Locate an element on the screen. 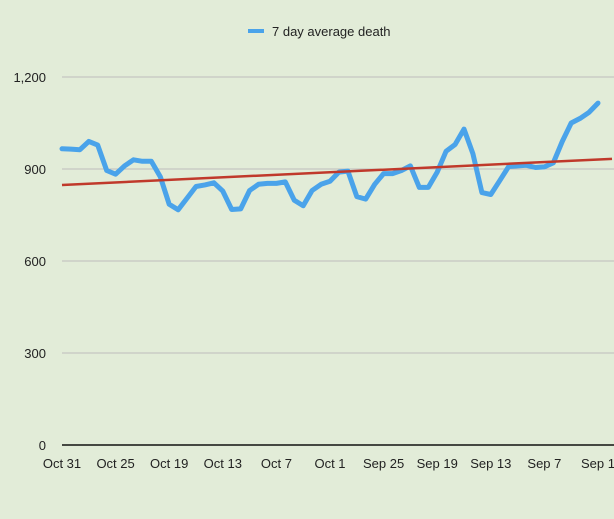 The image size is (614, 519). trend-line is located at coordinates (337, 172).